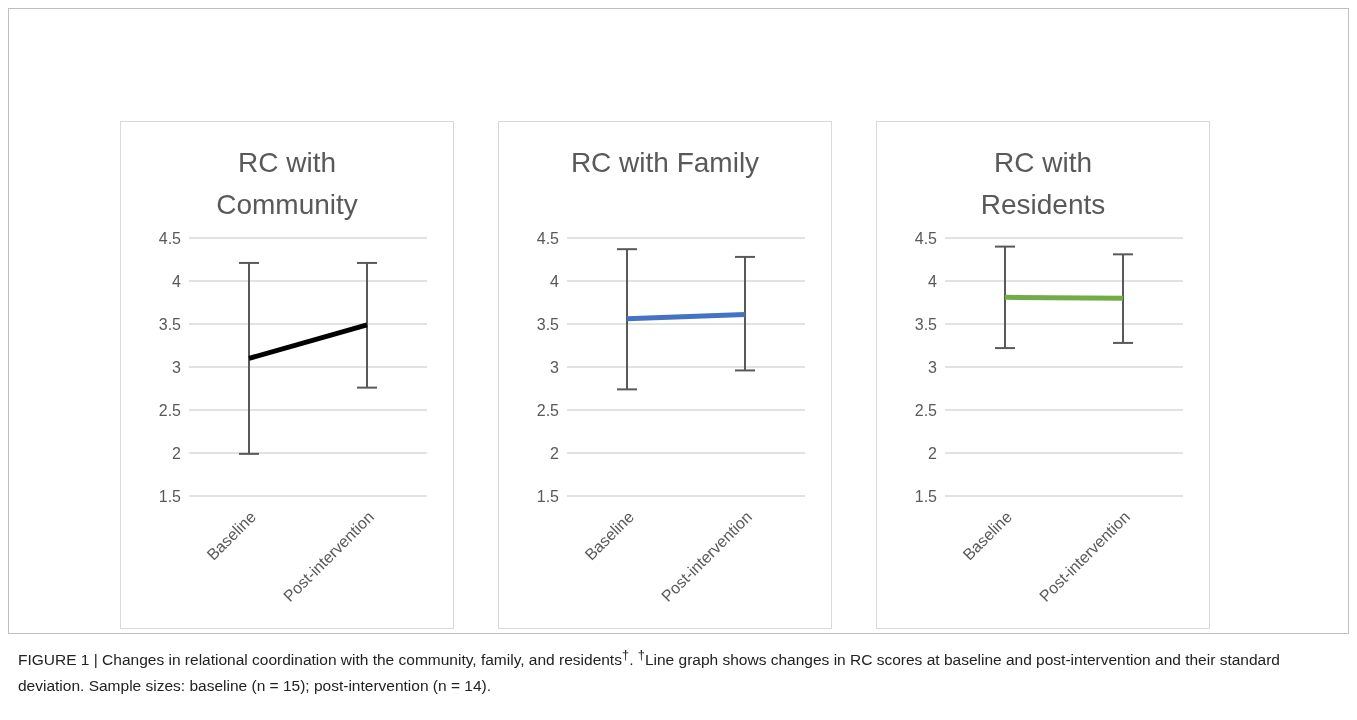 Image resolution: width=1357 pixels, height=720 pixels. What do you see at coordinates (287, 184) in the screenshot?
I see `chart-title: RC with Community` at bounding box center [287, 184].